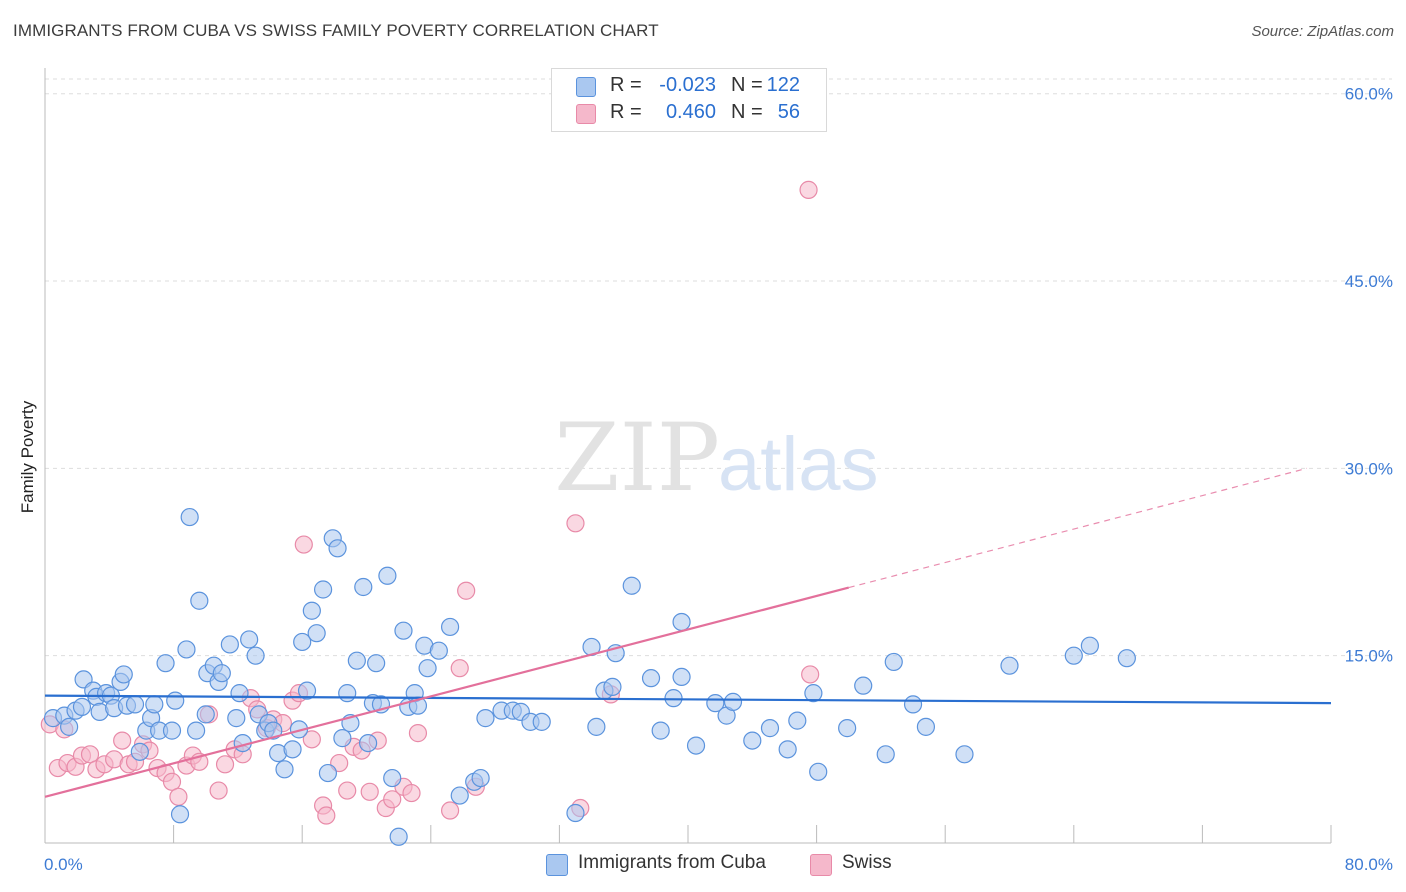 The width and height of the screenshot is (1406, 892). I want to click on legend-row-cuba: R = -0.023 N = 122, so click(689, 86).